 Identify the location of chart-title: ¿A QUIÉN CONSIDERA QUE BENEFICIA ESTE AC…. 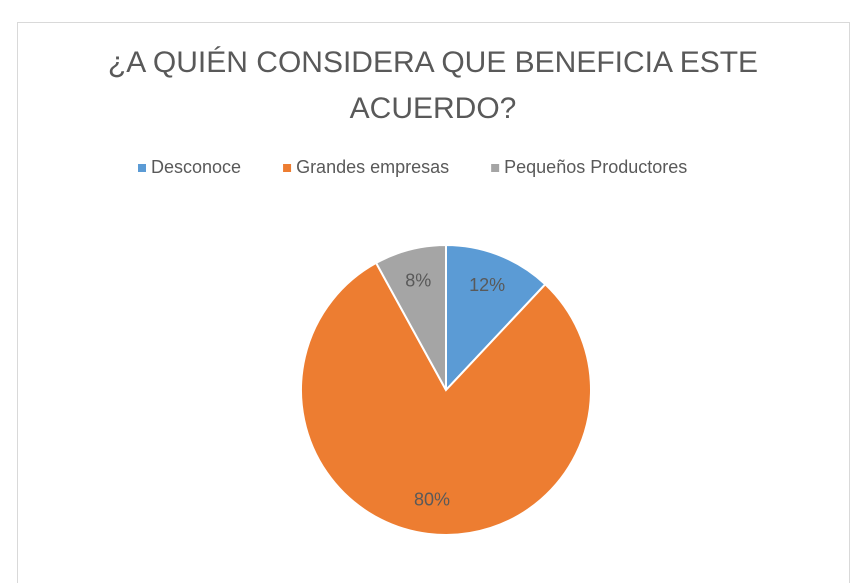
(433, 85).